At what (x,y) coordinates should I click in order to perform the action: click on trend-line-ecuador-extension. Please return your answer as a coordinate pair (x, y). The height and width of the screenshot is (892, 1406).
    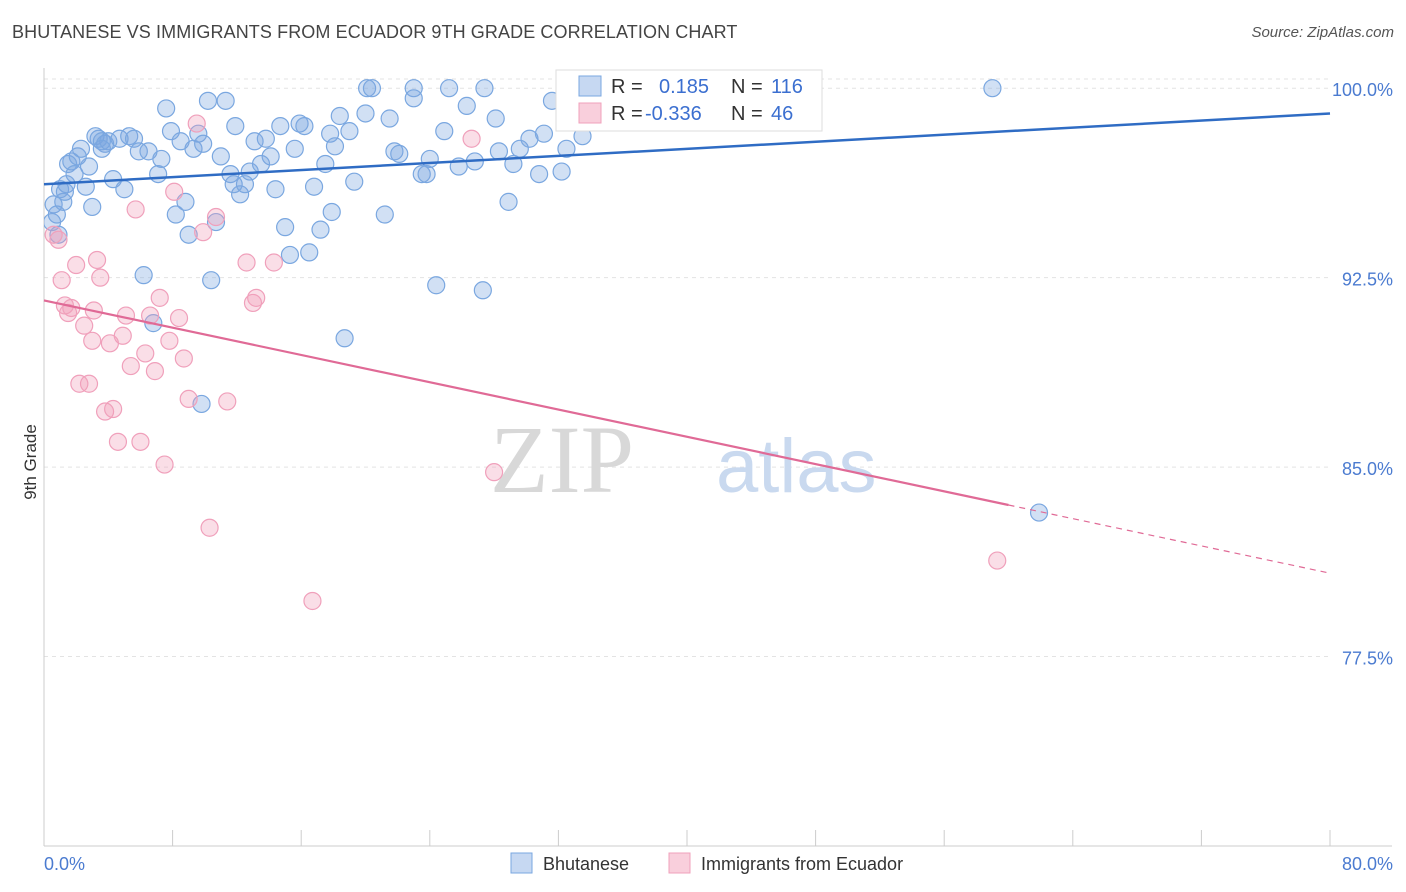
    Looking at the image, I should click on (1169, 539).